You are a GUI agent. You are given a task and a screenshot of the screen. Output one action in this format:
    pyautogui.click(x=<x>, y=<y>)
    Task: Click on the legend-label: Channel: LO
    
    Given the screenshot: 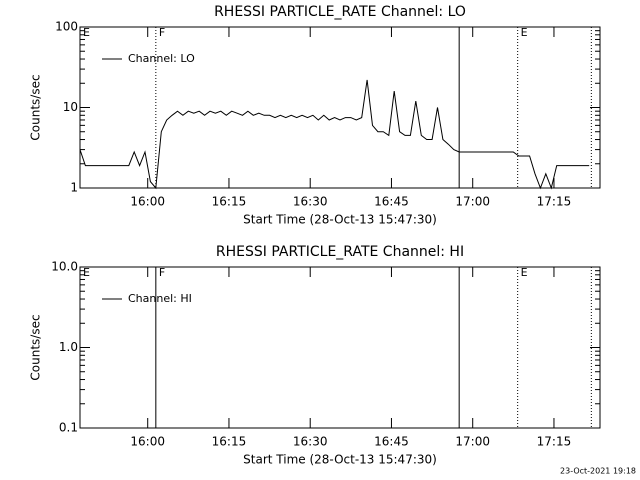 What is the action you would take?
    pyautogui.click(x=161, y=58)
    